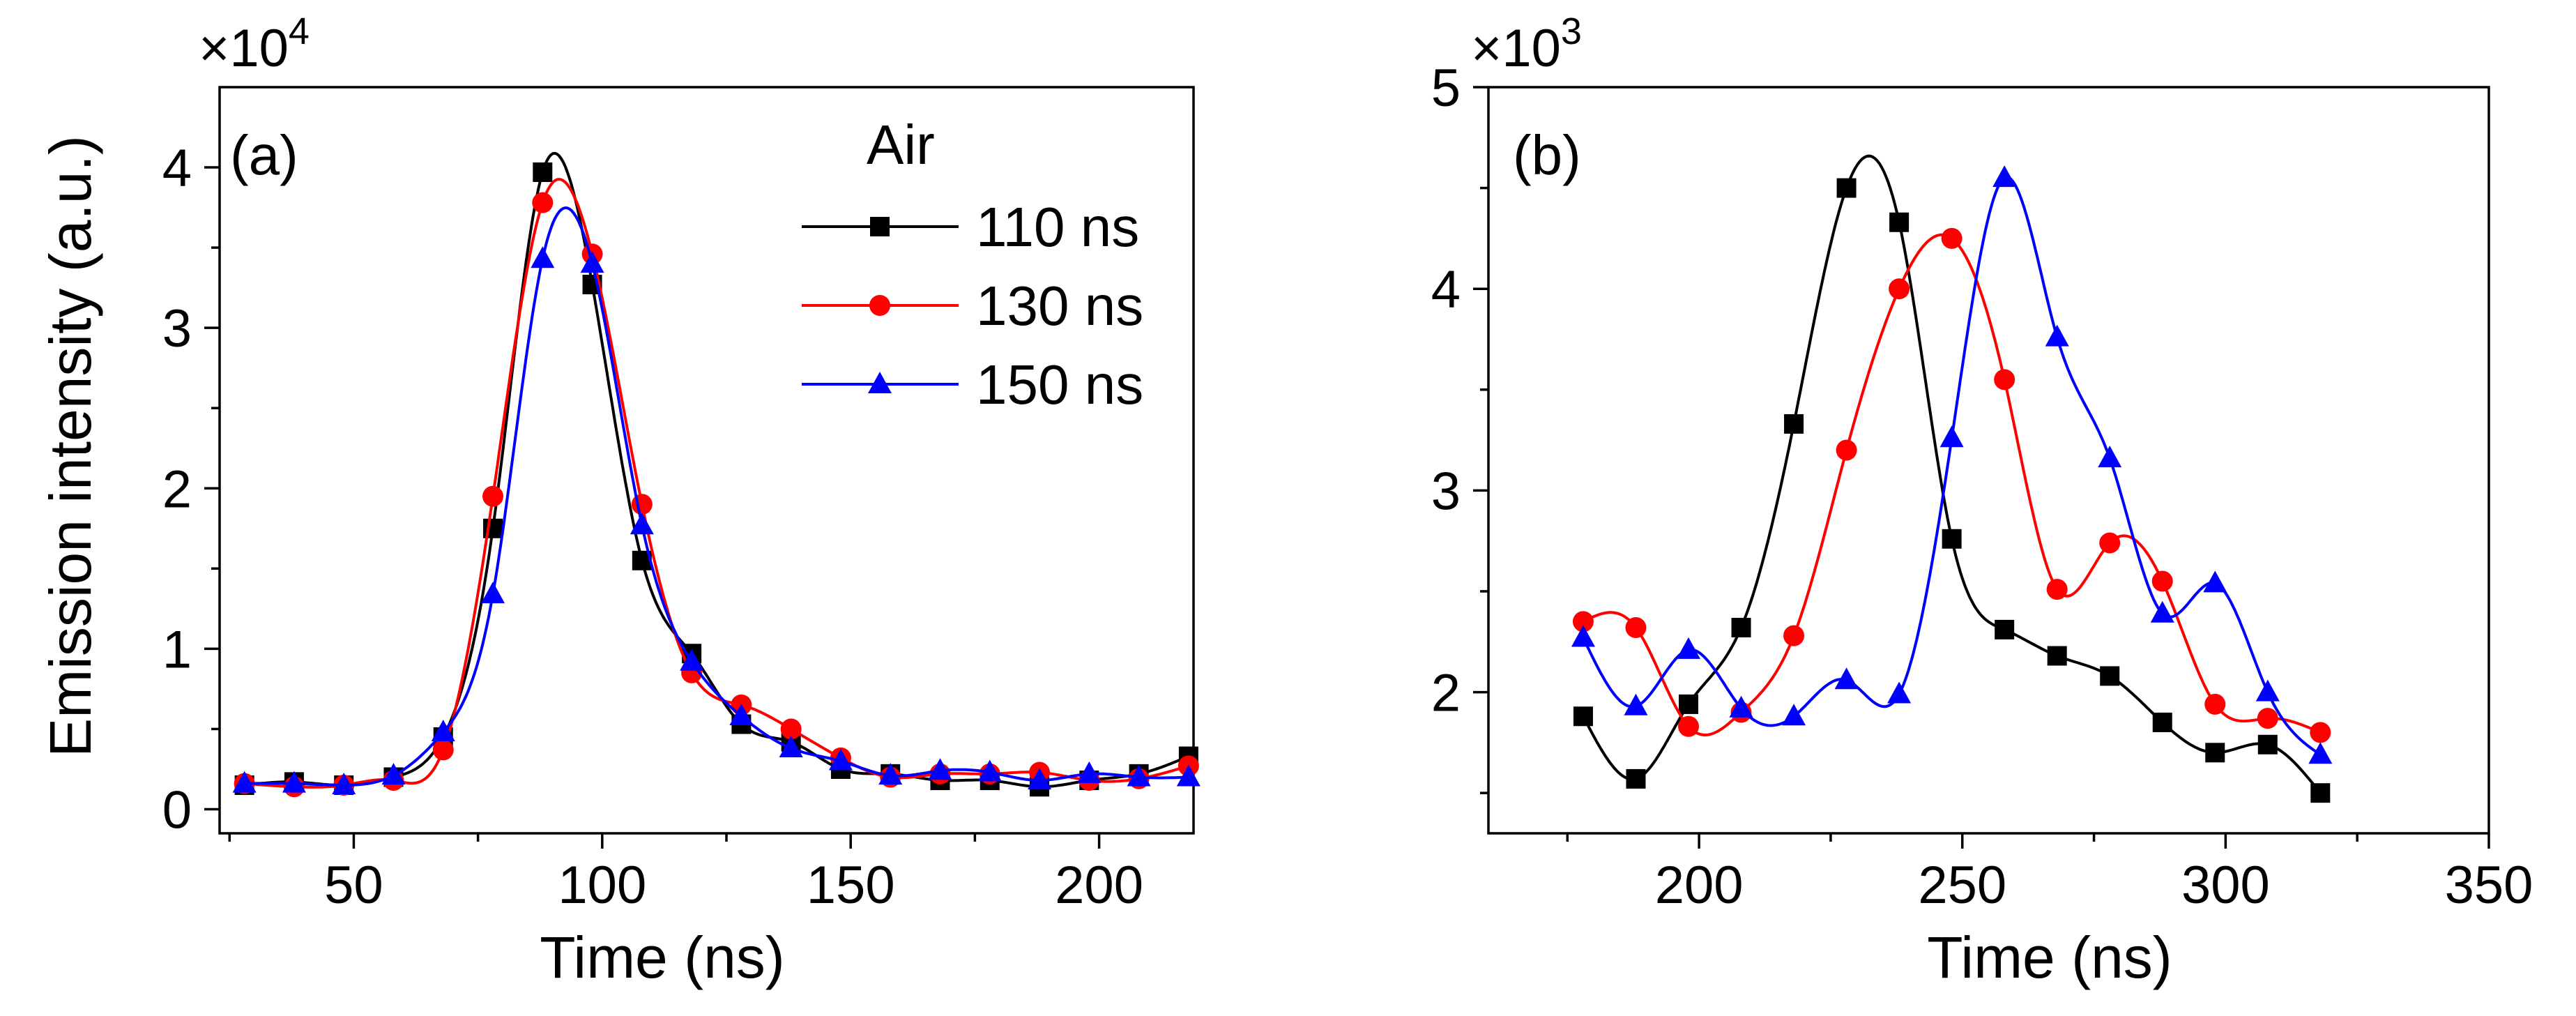 Image resolution: width=2576 pixels, height=1016 pixels. I want to click on y-tick-label-a-2: 2, so click(177, 489).